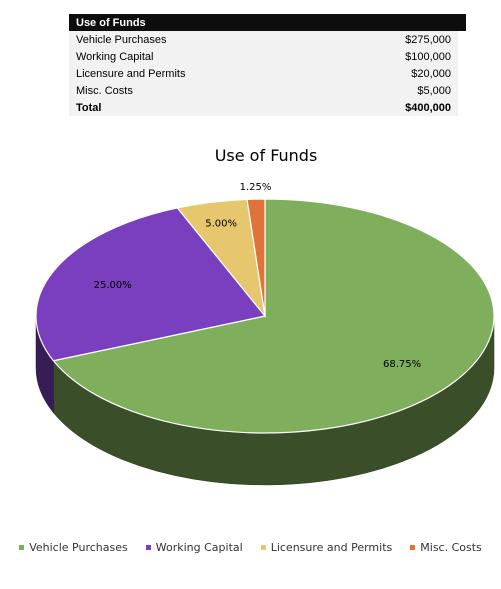  Describe the element at coordinates (219, 73) in the screenshot. I see `row-label: Licensure and Permits` at that location.